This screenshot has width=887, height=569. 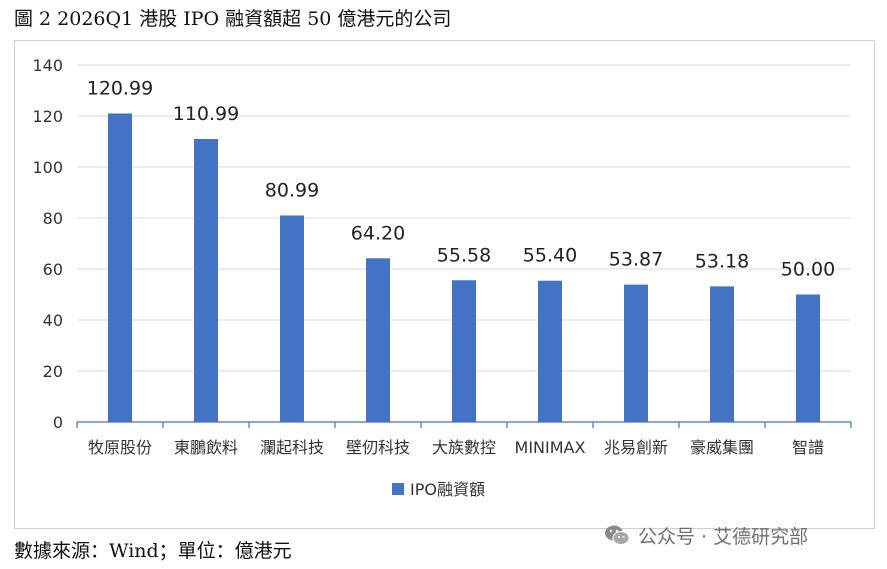 I want to click on watermark-text: 公众号 · 艾德研究部, so click(x=723, y=536).